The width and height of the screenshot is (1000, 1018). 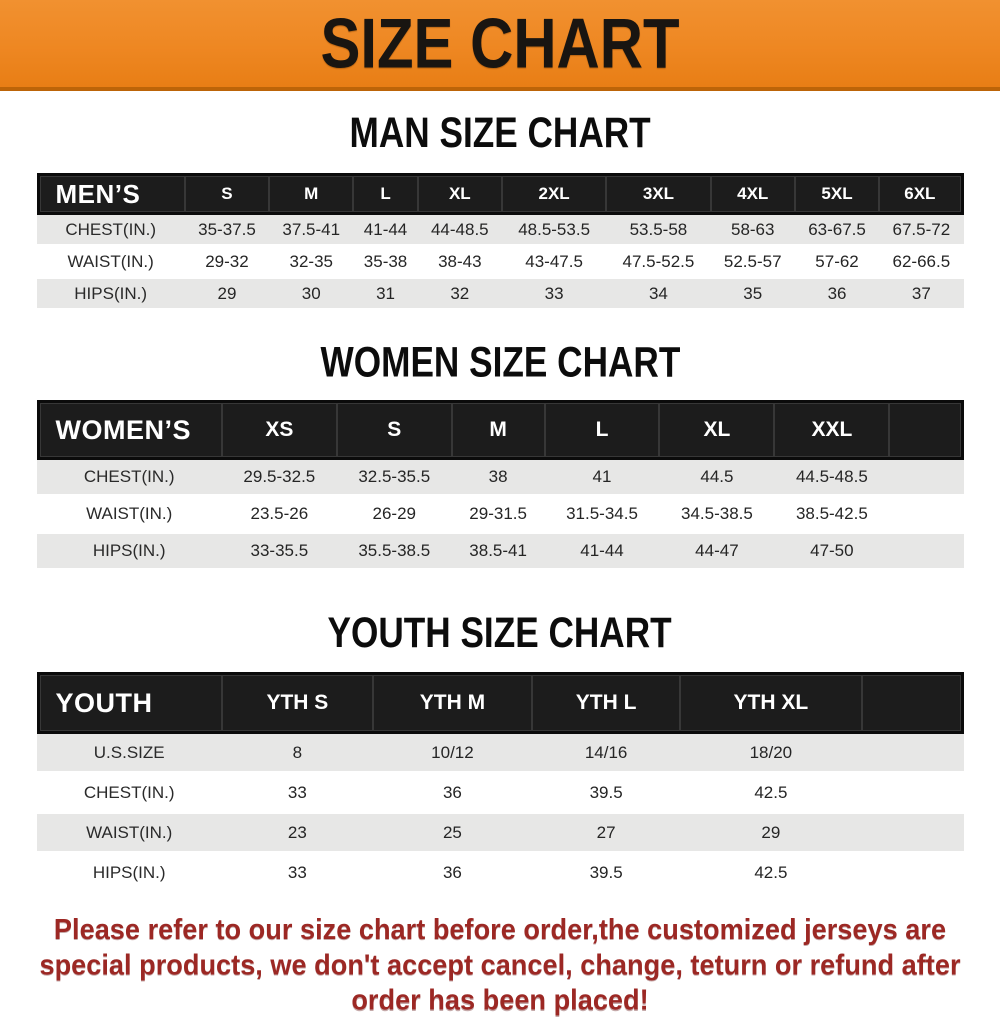 I want to click on table-row: CHEST(IN.) 33 36 39.5 42.5, so click(x=500, y=794).